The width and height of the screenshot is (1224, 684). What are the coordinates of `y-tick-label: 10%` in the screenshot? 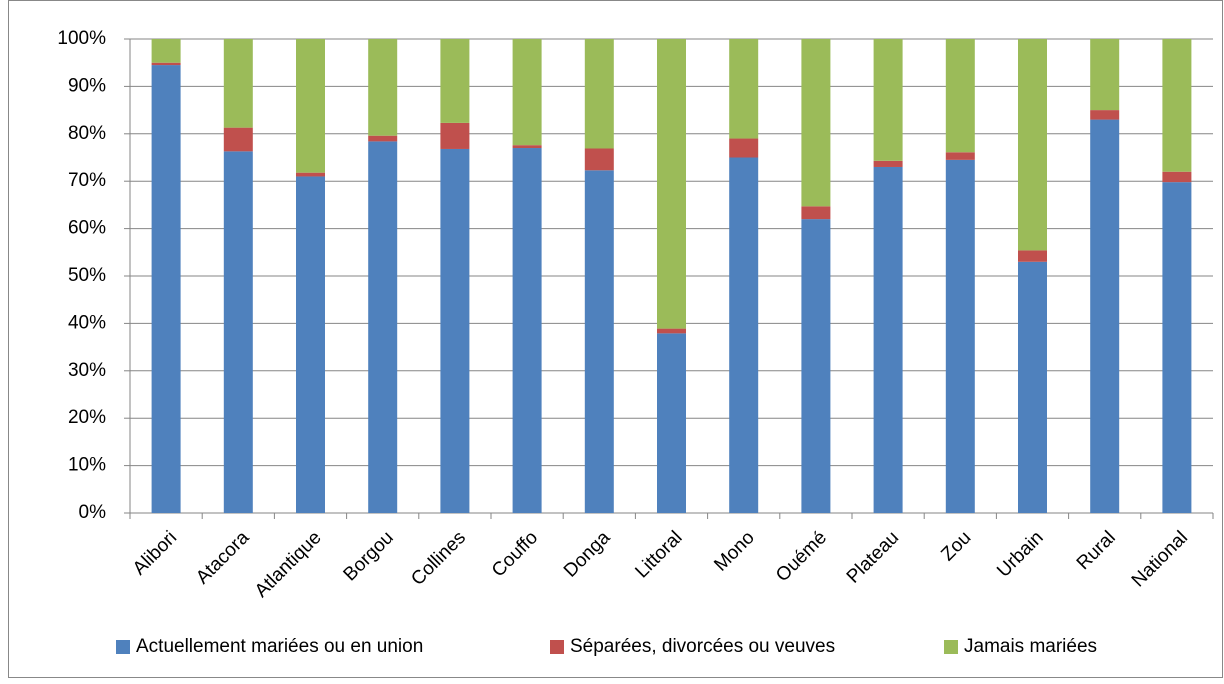 It's located at (87, 465).